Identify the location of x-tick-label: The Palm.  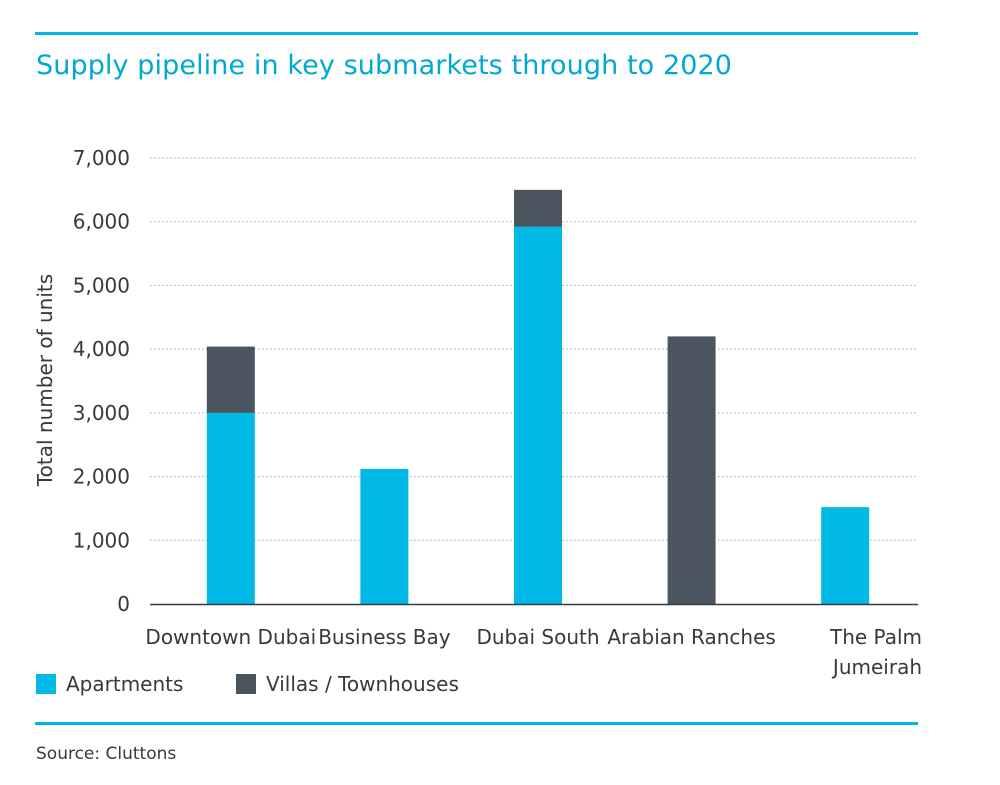
(875, 637).